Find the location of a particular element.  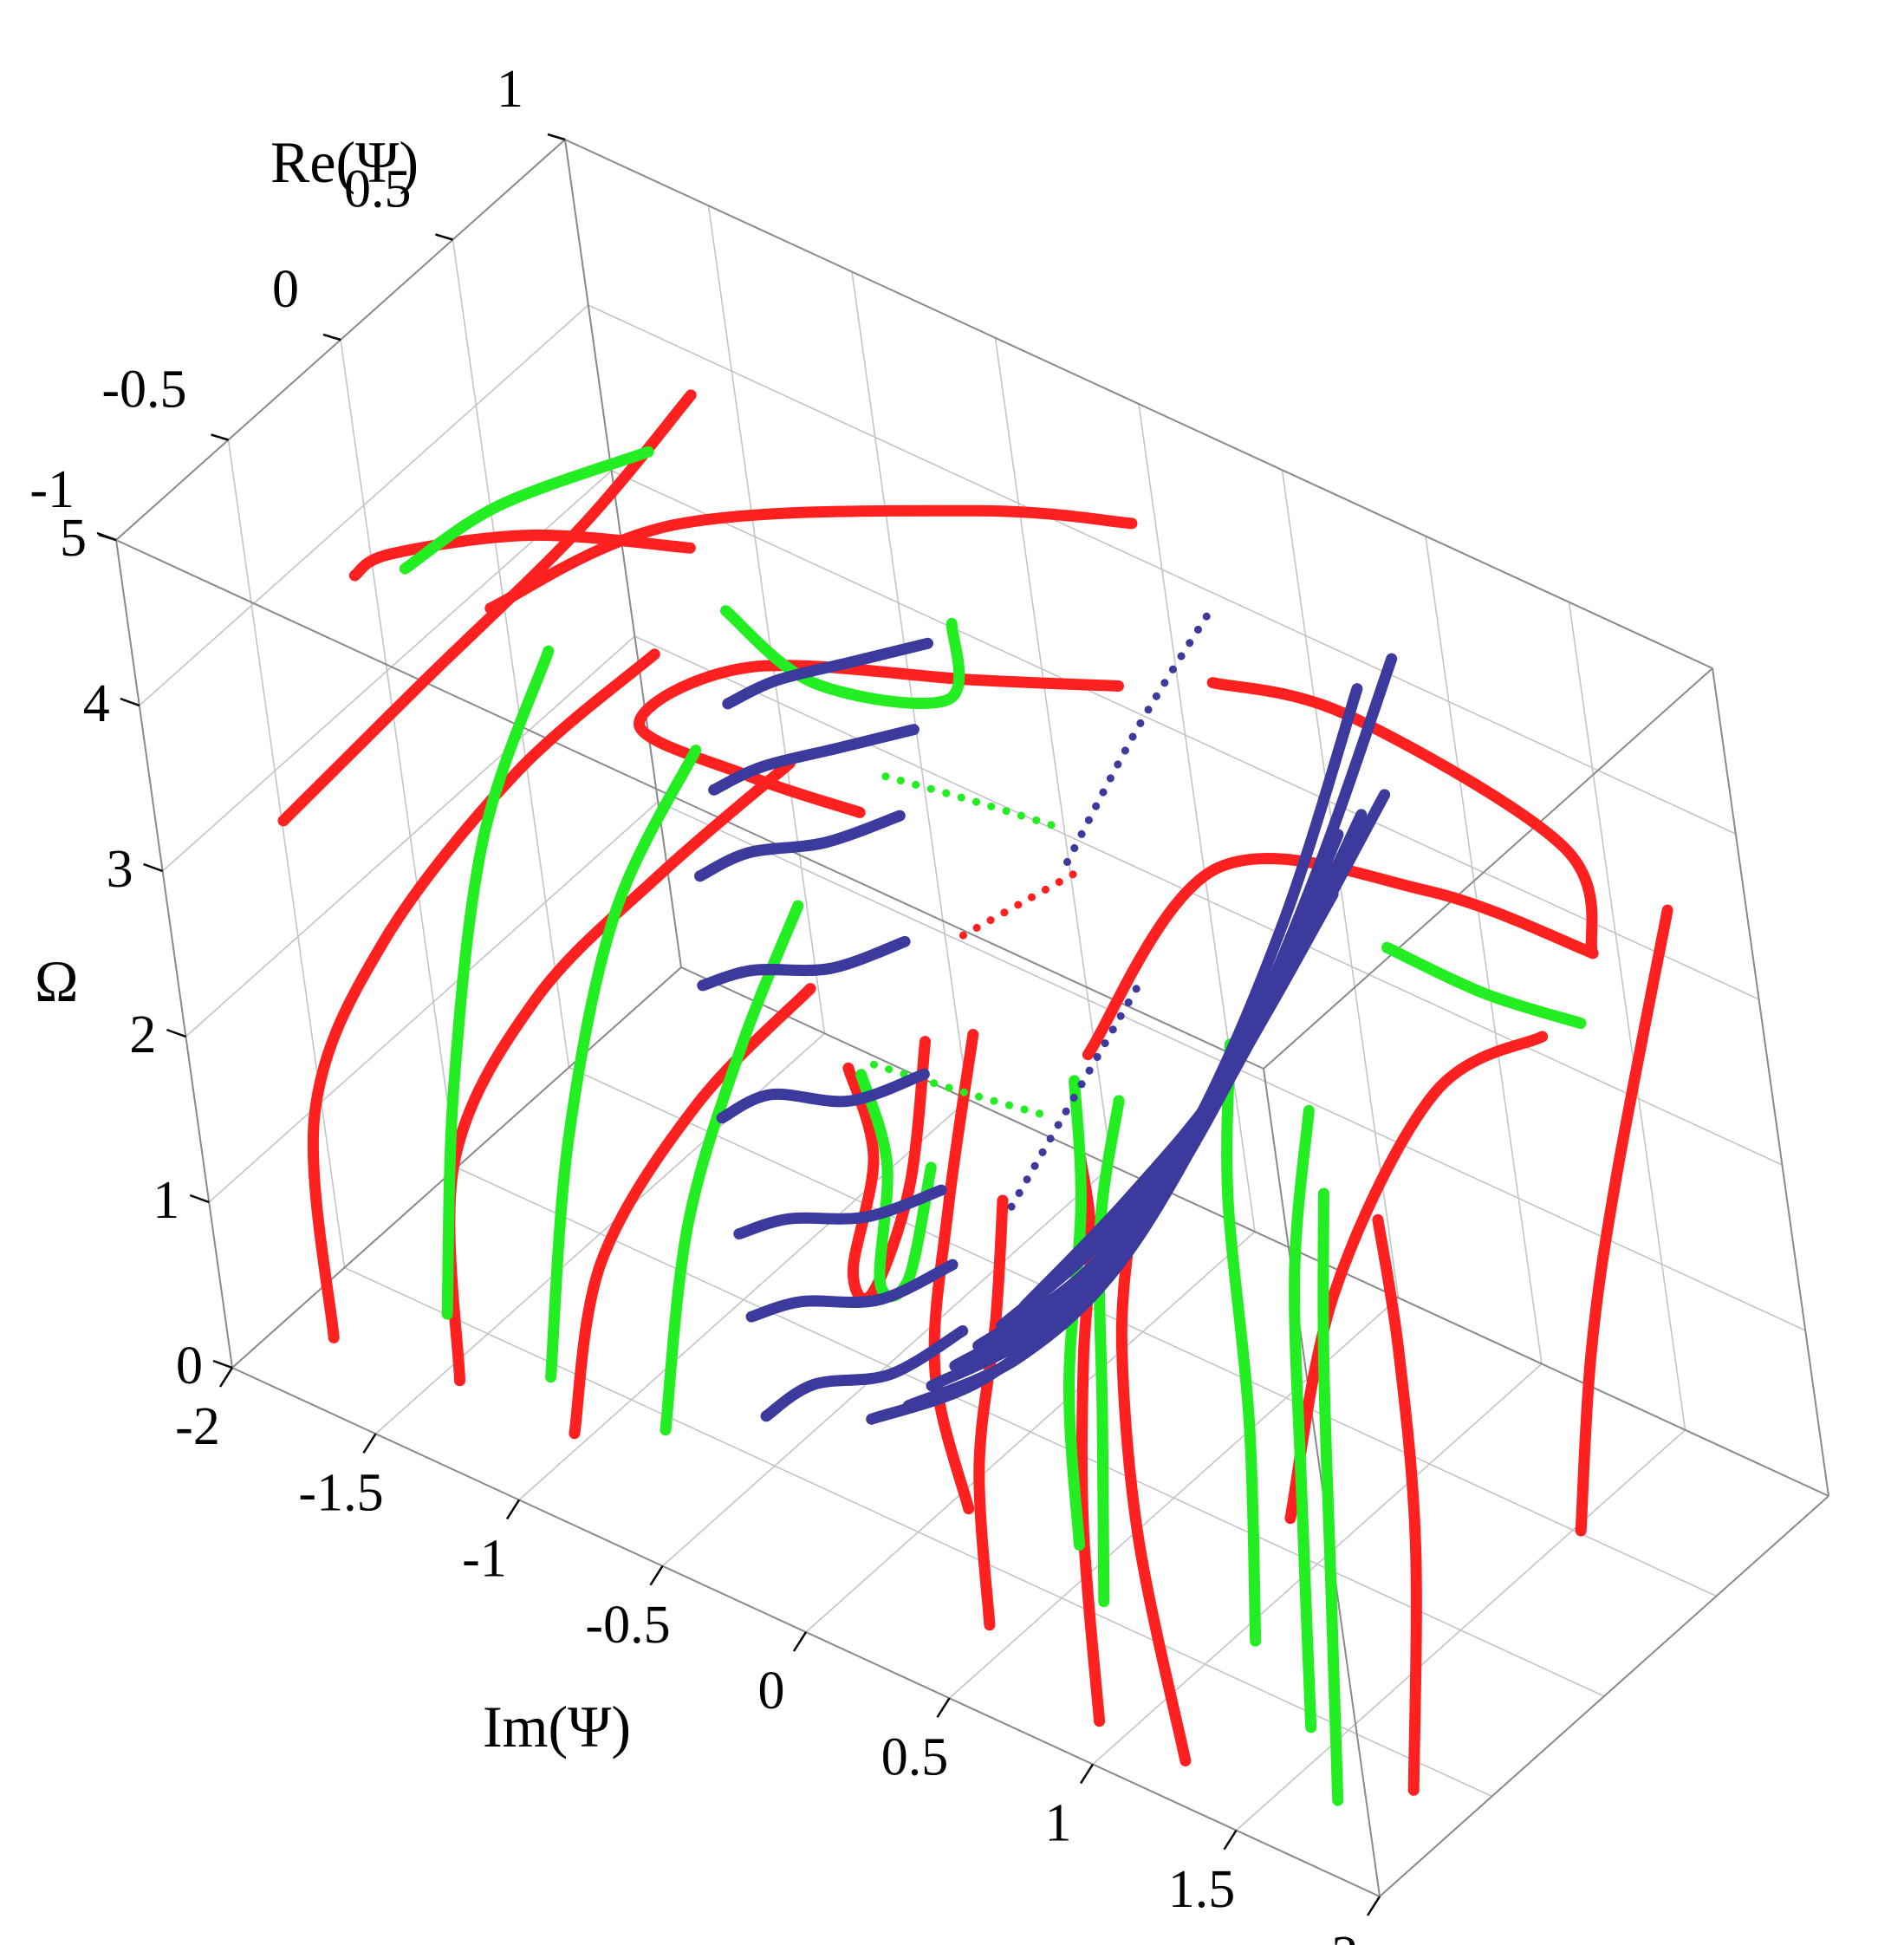

re-tick-label: -1 is located at coordinates (52, 489).